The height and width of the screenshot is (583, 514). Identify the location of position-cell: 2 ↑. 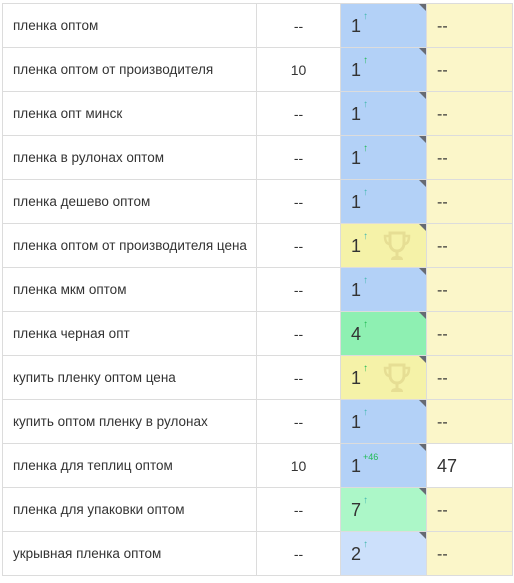
(383, 553).